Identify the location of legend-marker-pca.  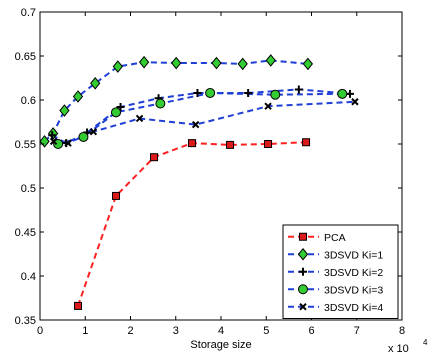
(303, 236).